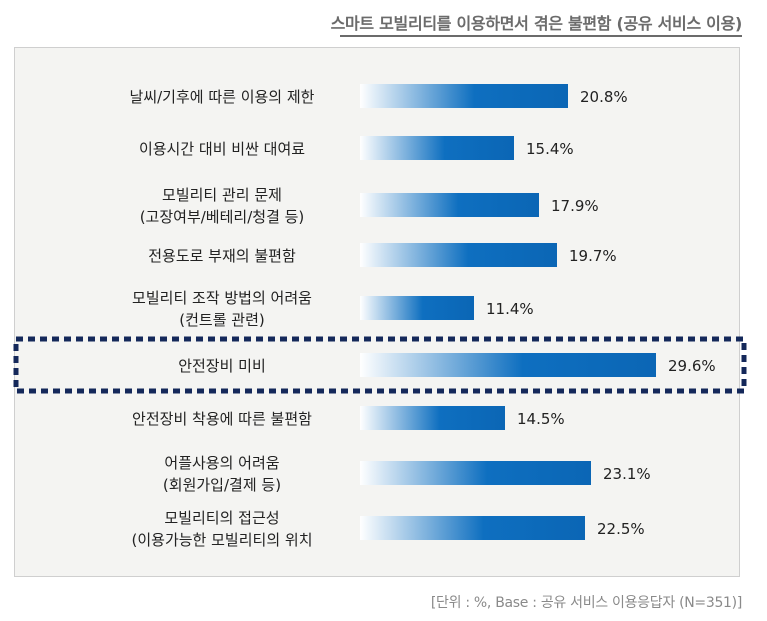 The height and width of the screenshot is (621, 767). What do you see at coordinates (222, 298) in the screenshot?
I see `category-label-5-1: 모빌리티 조작 방법의 어려움` at bounding box center [222, 298].